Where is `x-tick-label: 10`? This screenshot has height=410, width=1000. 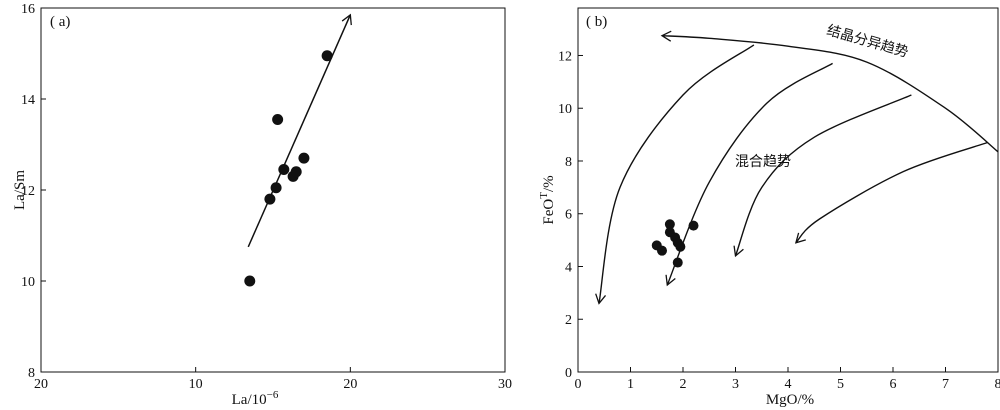 x-tick-label: 10 is located at coordinates (196, 384).